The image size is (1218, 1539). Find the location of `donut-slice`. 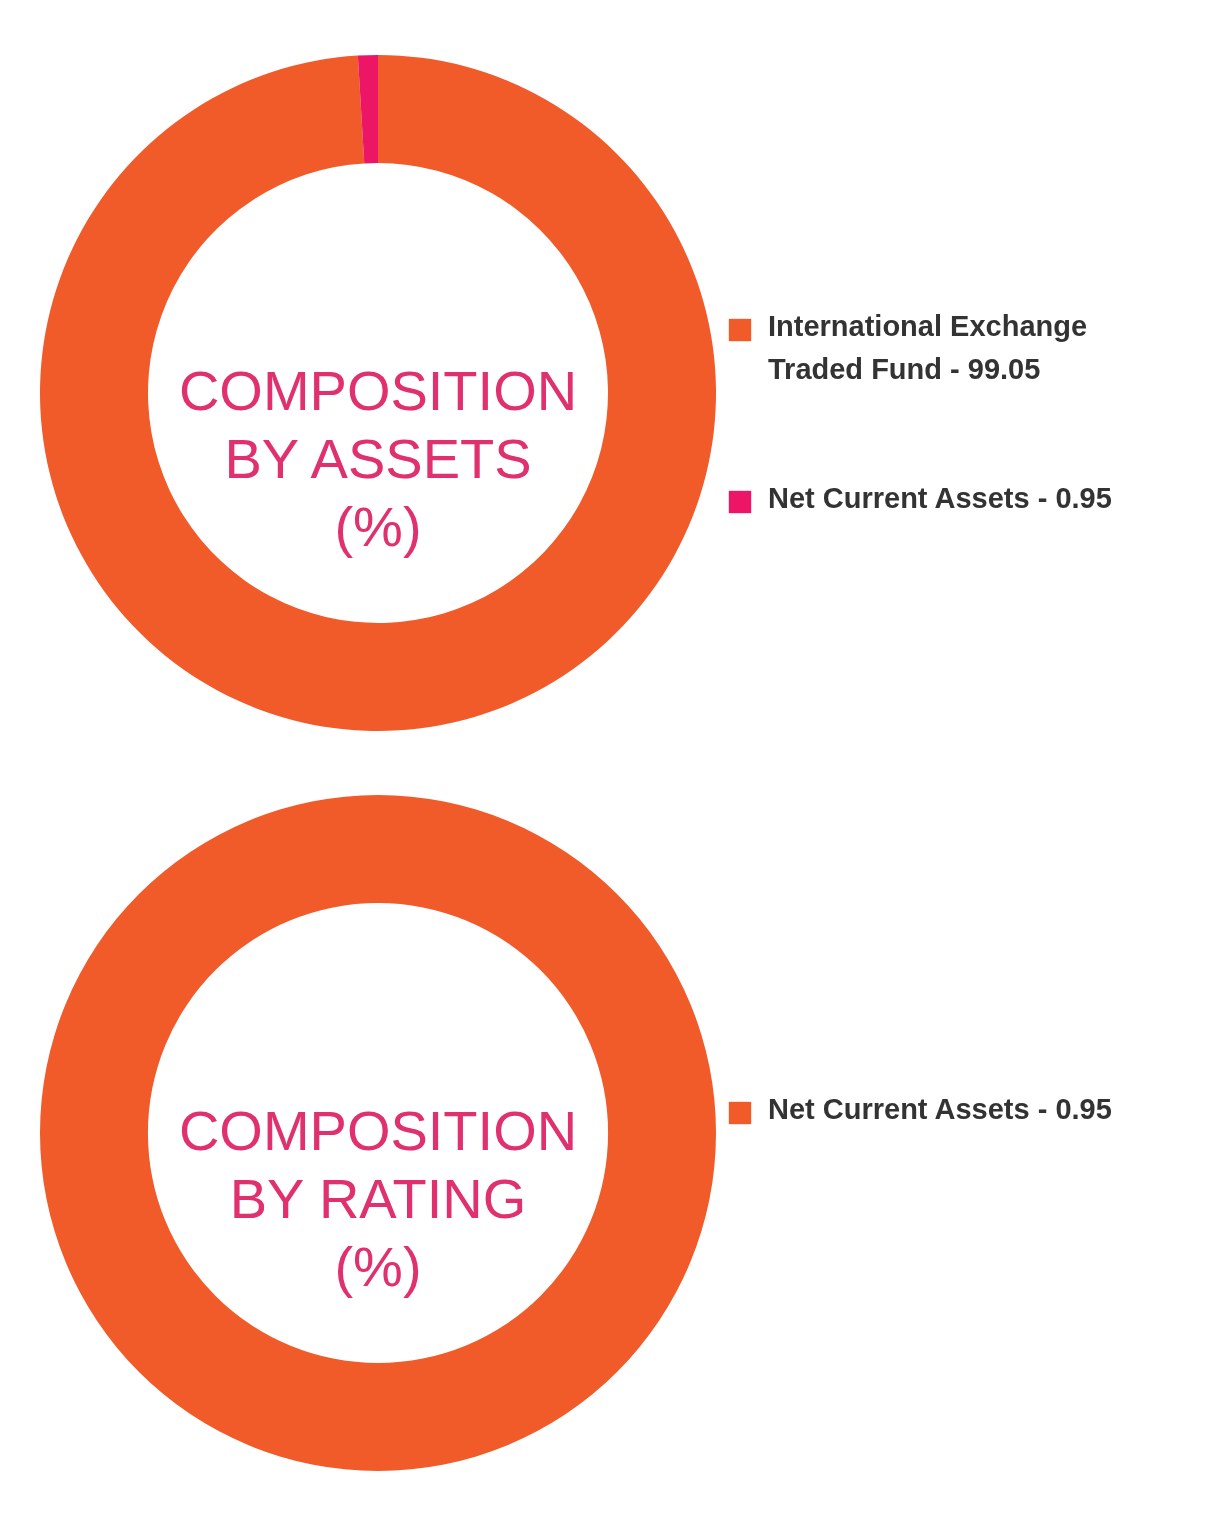

donut-slice is located at coordinates (367, 109).